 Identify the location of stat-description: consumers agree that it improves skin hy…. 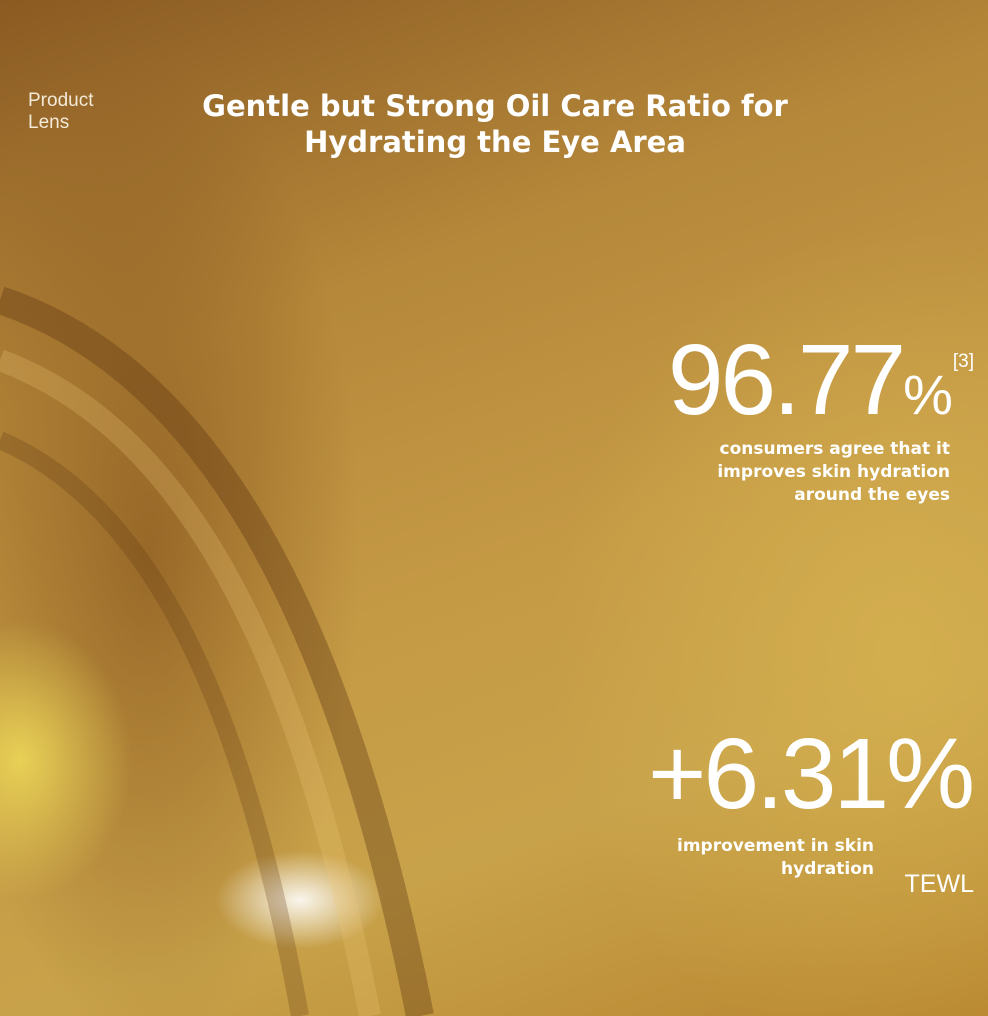
(833, 472).